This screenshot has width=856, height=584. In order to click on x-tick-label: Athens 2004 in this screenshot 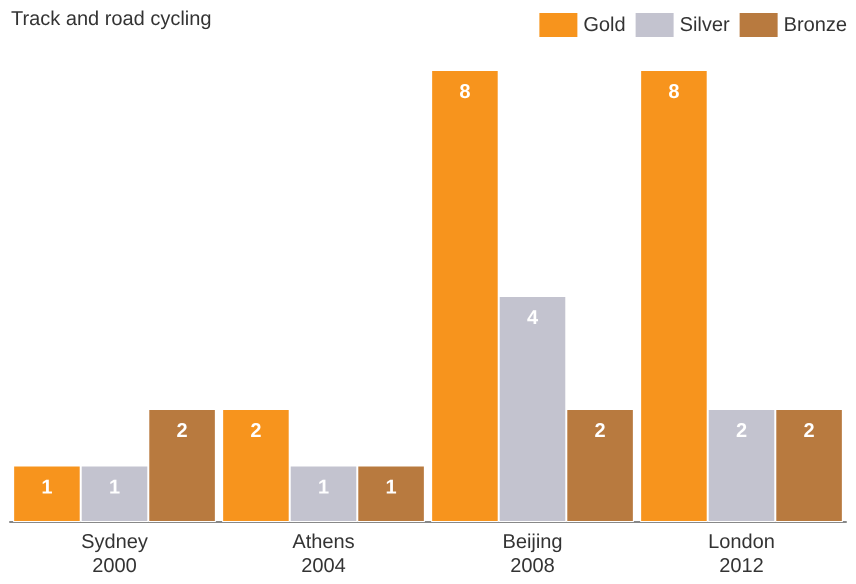, I will do `click(323, 554)`.